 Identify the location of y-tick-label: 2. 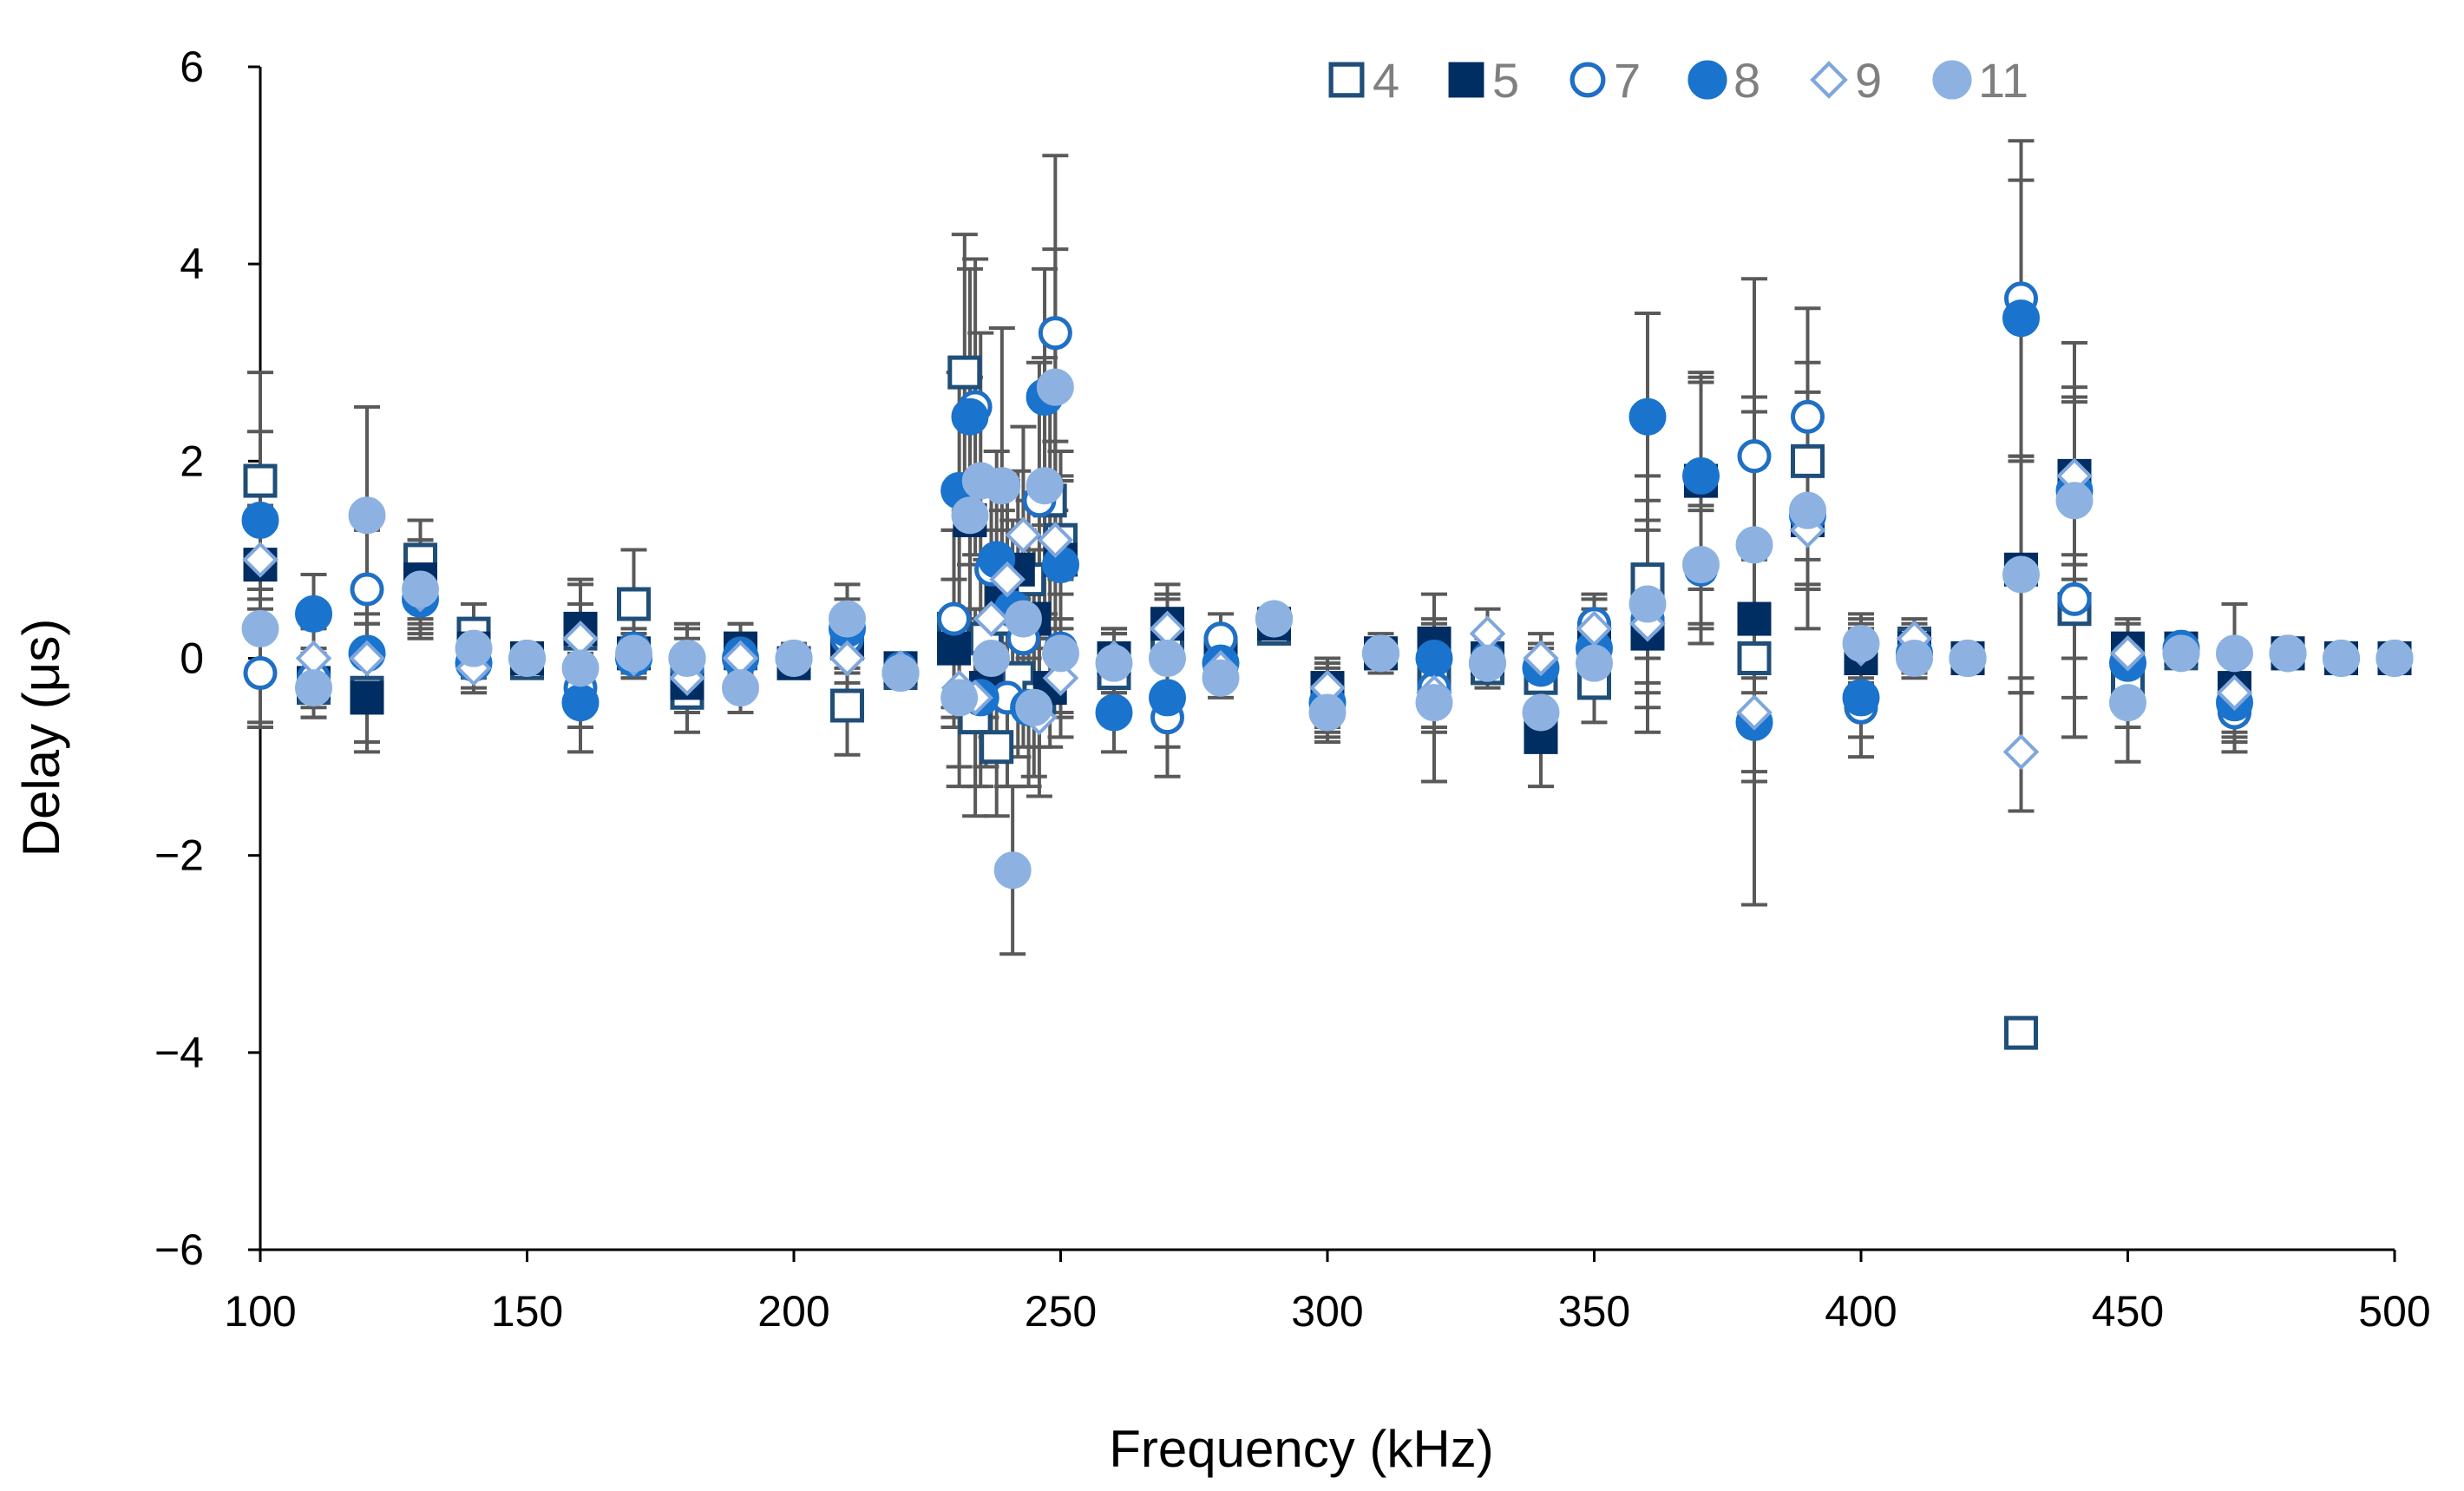
(192, 461).